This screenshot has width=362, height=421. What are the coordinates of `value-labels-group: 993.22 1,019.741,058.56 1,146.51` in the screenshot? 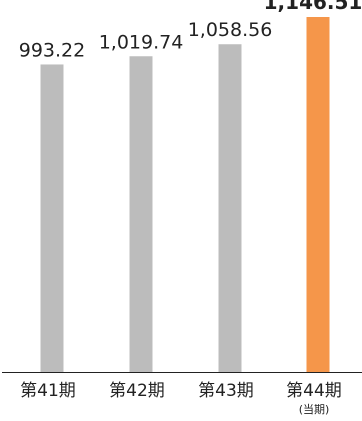 It's located at (190, 30).